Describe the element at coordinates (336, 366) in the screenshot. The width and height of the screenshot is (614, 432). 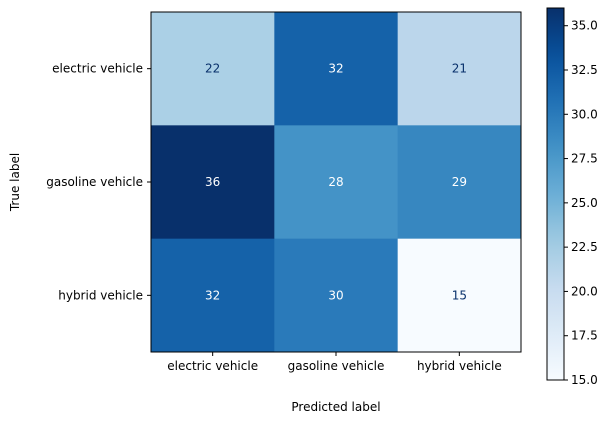
I see `x-tick-label: gasoline vehicle` at that location.